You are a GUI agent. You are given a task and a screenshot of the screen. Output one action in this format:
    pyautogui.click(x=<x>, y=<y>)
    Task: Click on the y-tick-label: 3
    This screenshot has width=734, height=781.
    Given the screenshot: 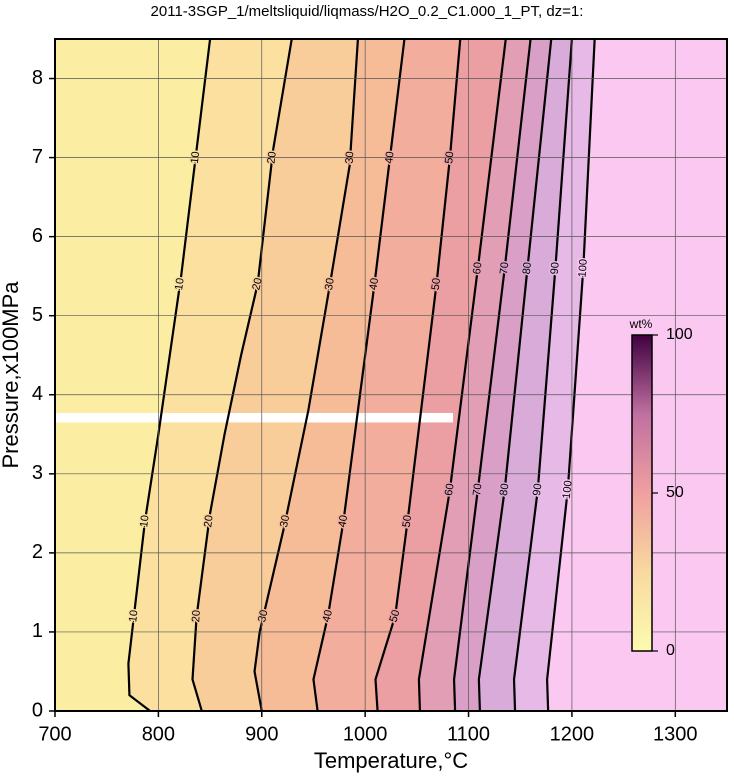 What is the action you would take?
    pyautogui.click(x=37, y=473)
    